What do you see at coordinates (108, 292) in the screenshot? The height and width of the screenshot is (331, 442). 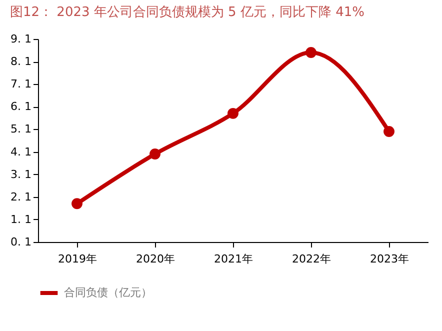 I see `legend-label: 合同负债（亿元）` at bounding box center [108, 292].